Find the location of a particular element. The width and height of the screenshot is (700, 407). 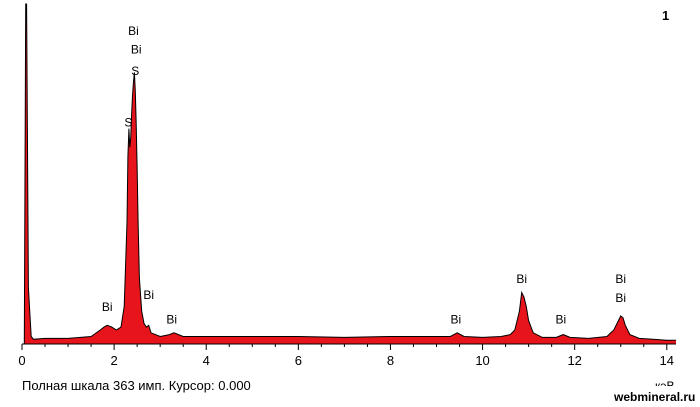

watermark-text: webmineral.ru is located at coordinates (654, 397).